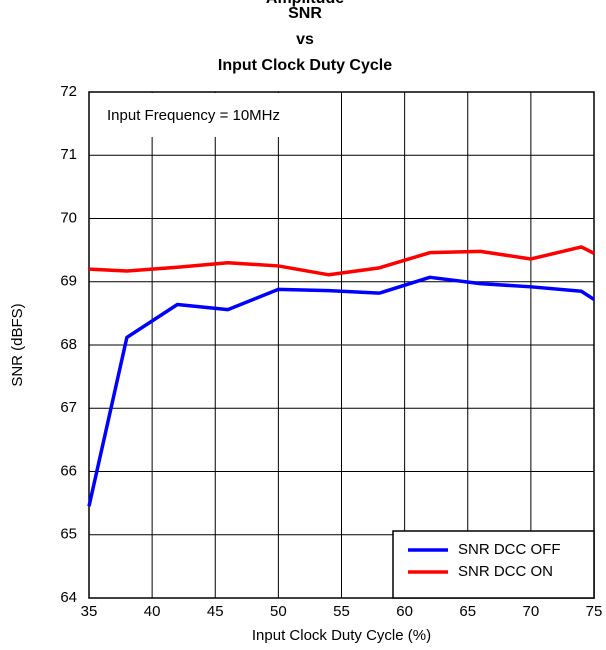  I want to click on x-tick-label: 75, so click(594, 611).